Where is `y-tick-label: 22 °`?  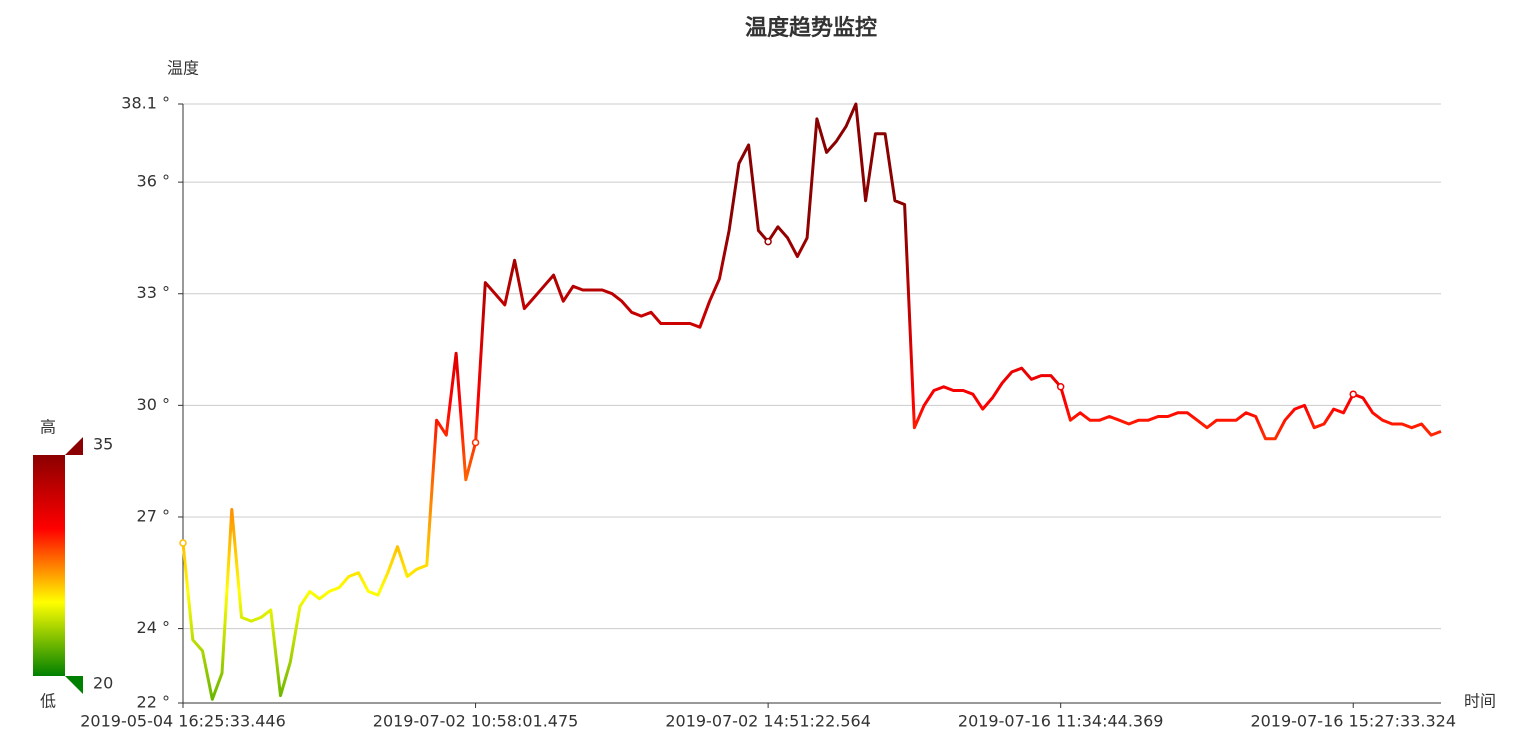 y-tick-label: 22 ° is located at coordinates (153, 702).